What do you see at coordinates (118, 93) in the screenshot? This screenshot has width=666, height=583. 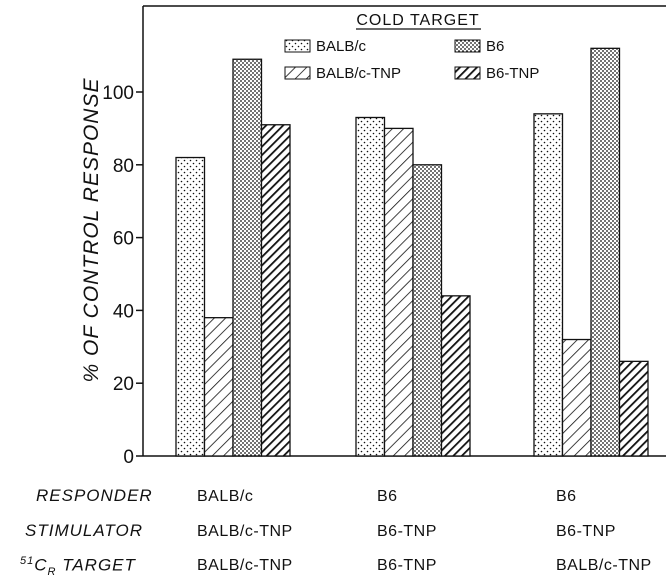 I see `y-tick-label: 100` at bounding box center [118, 93].